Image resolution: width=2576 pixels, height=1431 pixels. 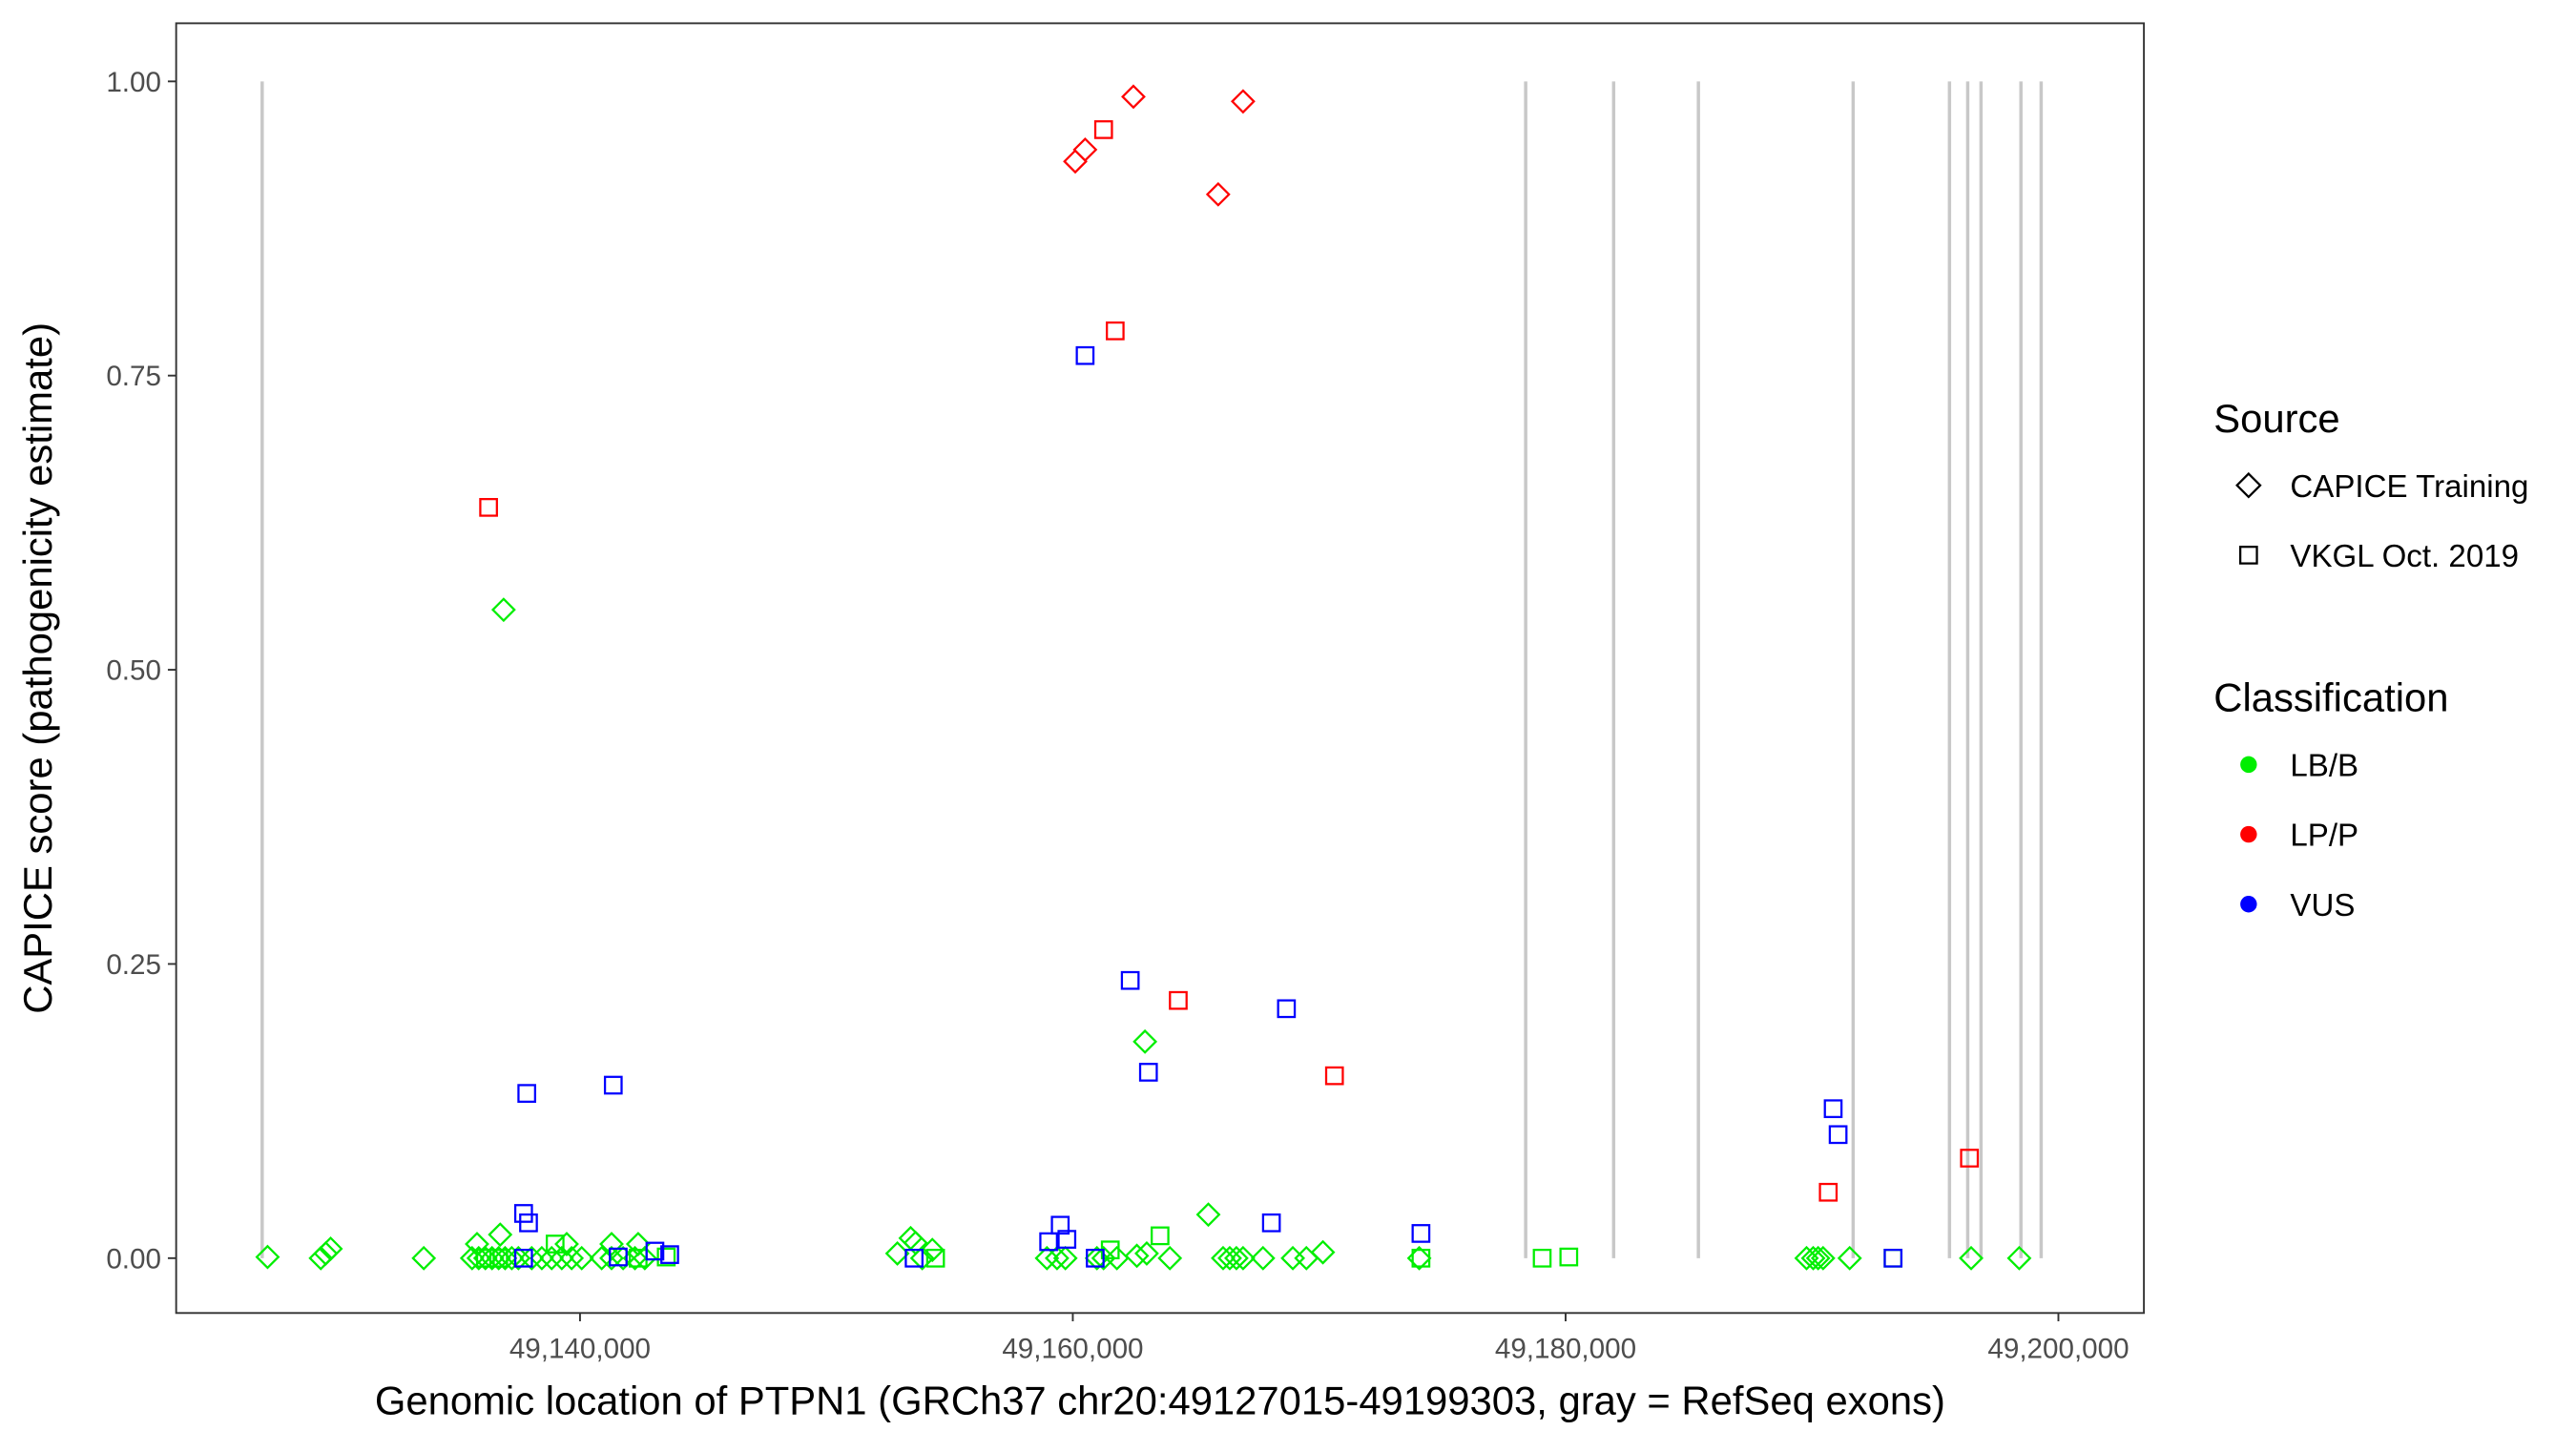 What do you see at coordinates (2324, 766) in the screenshot?
I see `legend-label: LB/B` at bounding box center [2324, 766].